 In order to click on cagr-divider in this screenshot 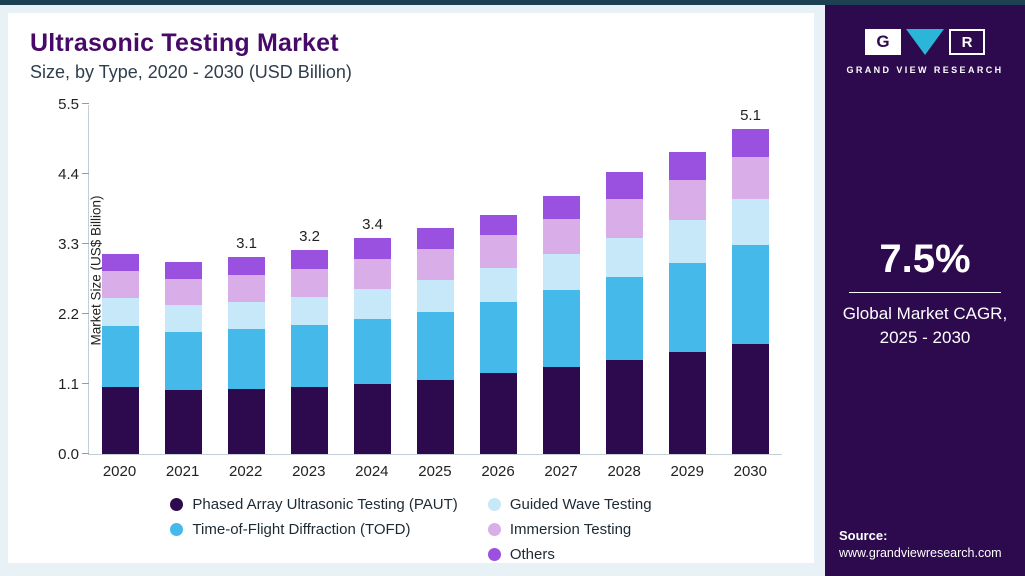, I will do `click(925, 292)`.